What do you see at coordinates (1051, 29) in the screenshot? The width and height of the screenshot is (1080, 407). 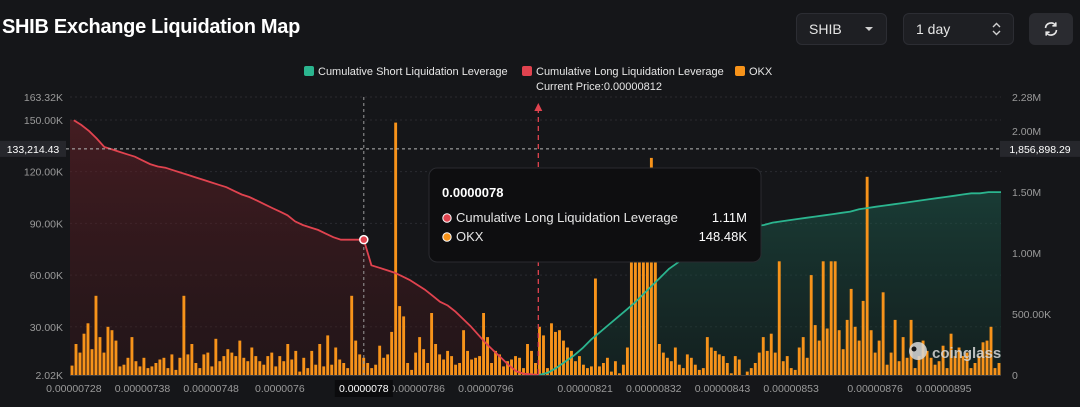 I see `refresh-button` at bounding box center [1051, 29].